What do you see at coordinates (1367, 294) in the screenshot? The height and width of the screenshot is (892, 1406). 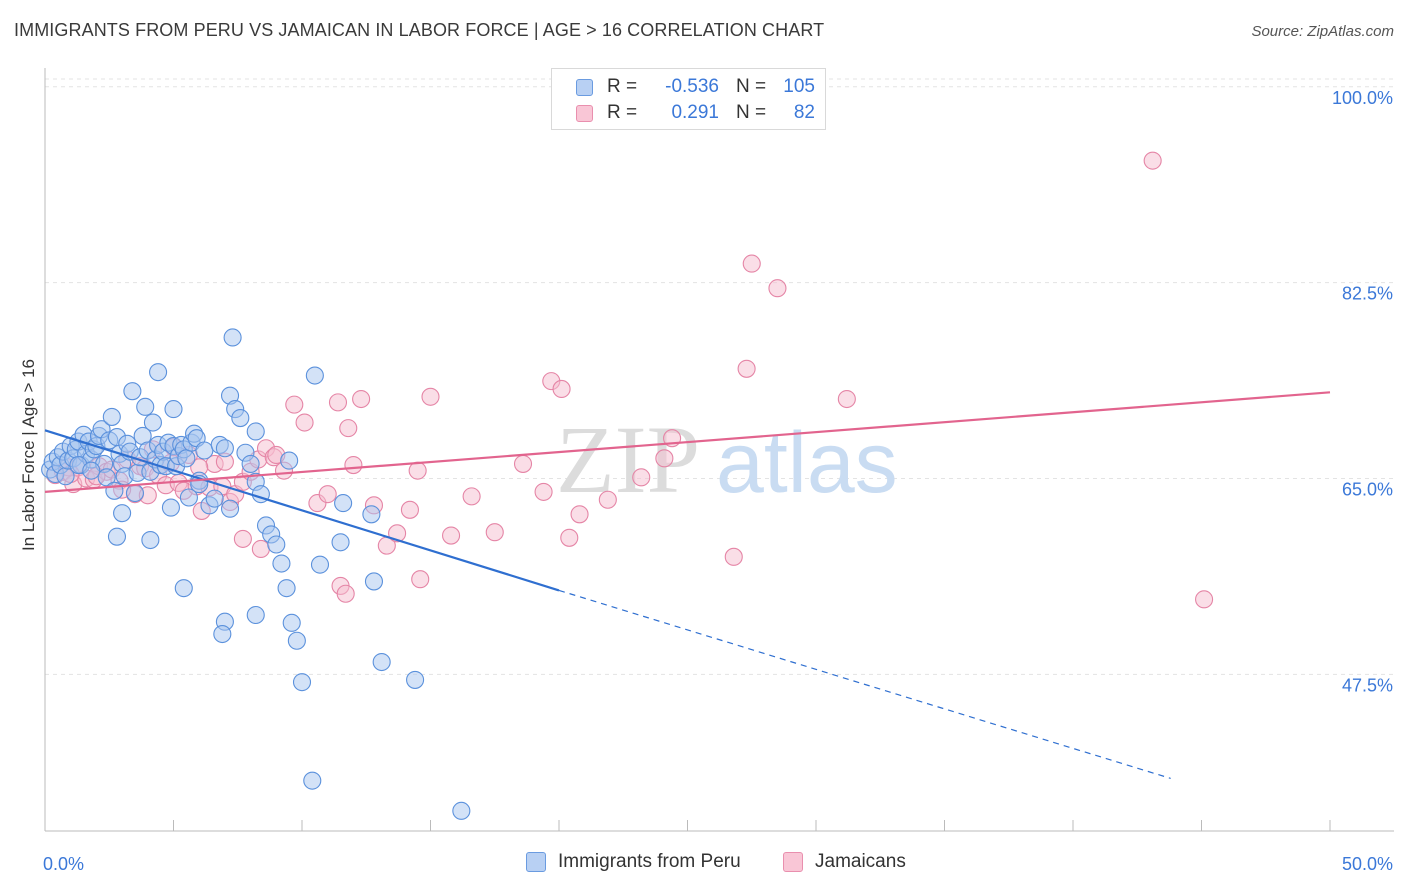 I see `y-tick-label: 82.5%` at bounding box center [1367, 294].